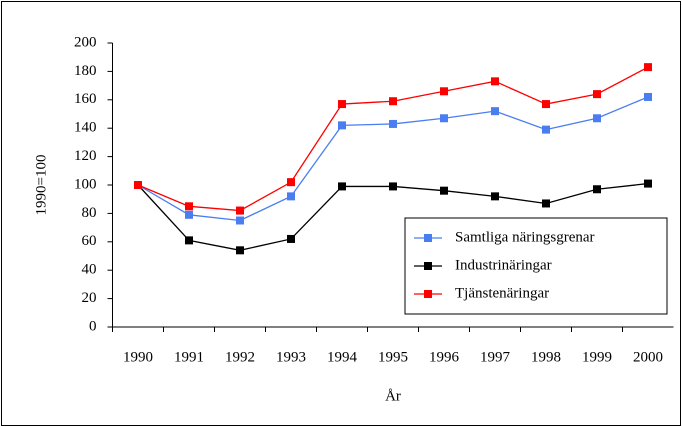 The image size is (682, 427). I want to click on legend-label: Samtliga näringsgrenar, so click(525, 237).